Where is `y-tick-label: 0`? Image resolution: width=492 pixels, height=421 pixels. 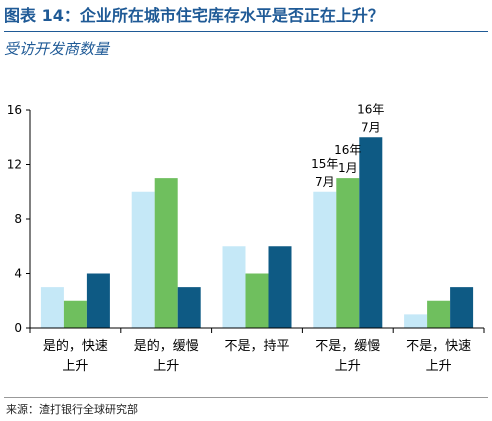 y-tick-label: 0 is located at coordinates (18, 328).